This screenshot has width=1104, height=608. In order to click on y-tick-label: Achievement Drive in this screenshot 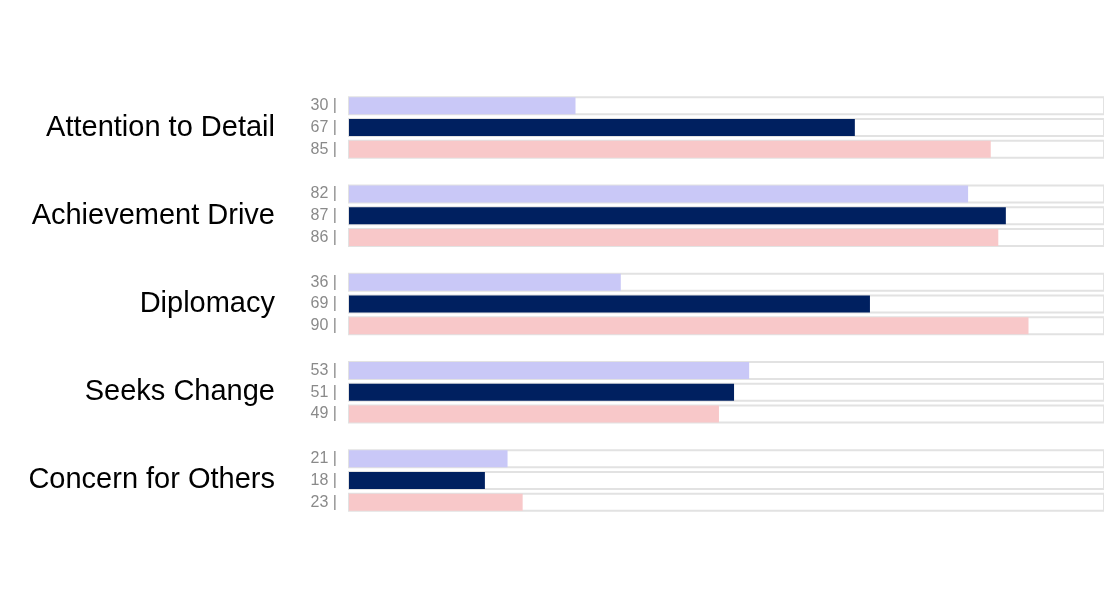, I will do `click(153, 213)`.